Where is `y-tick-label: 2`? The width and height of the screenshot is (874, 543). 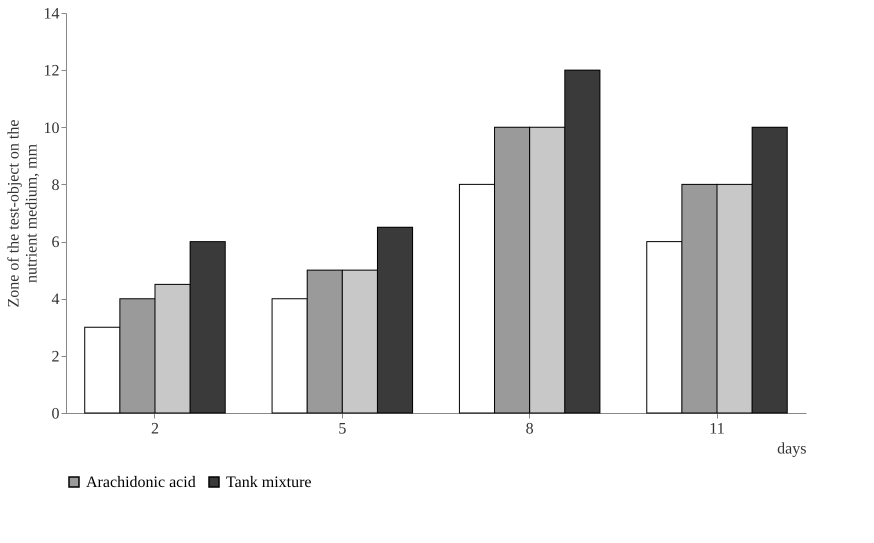
y-tick-label: 2 is located at coordinates (56, 357).